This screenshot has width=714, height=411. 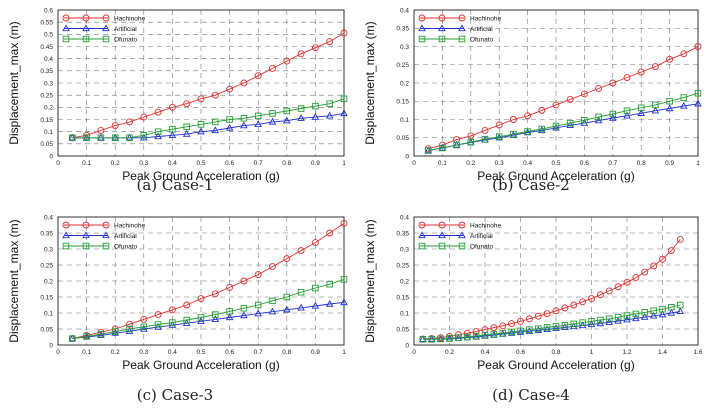 What do you see at coordinates (404, 217) in the screenshot?
I see `y-tick-label: 0.4` at bounding box center [404, 217].